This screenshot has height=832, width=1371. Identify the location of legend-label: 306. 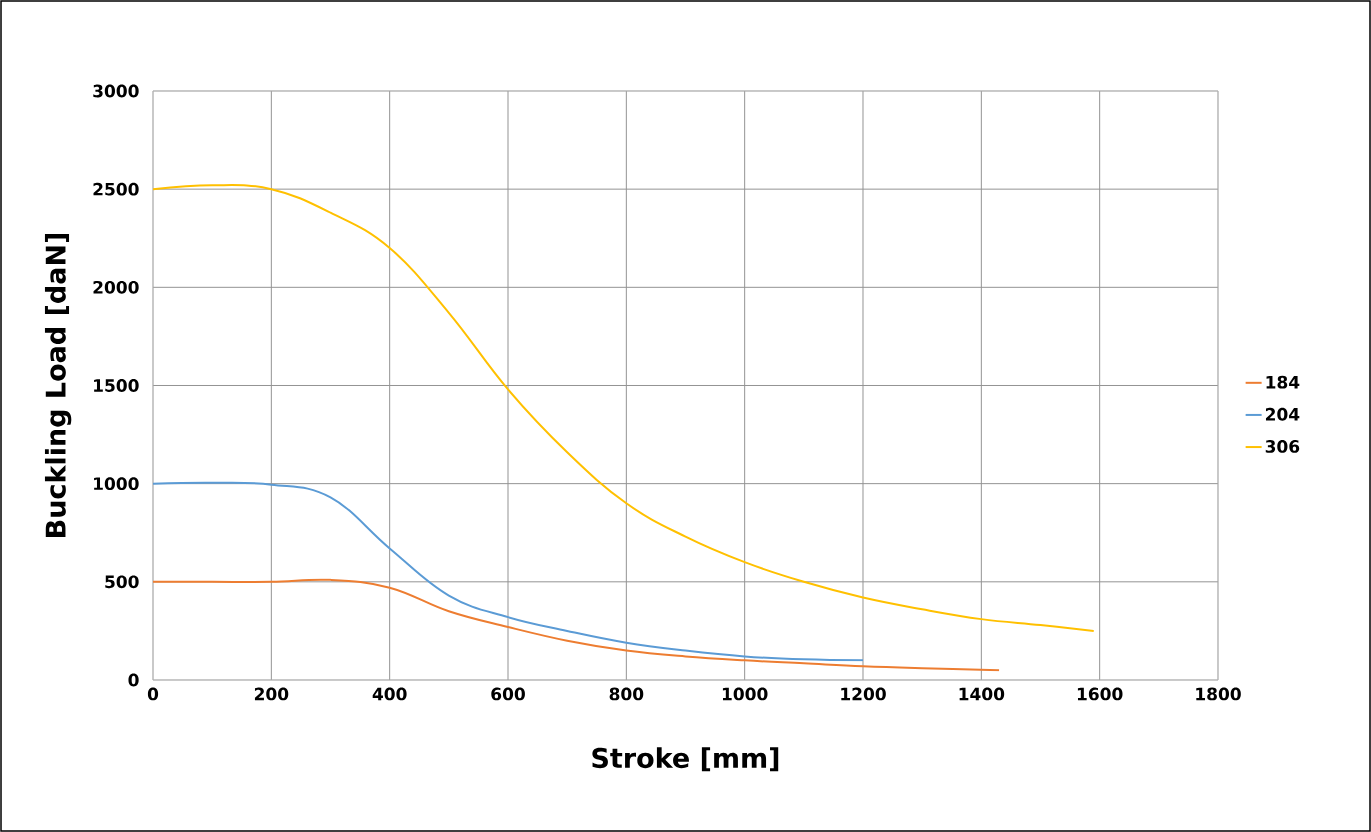
(1282, 446).